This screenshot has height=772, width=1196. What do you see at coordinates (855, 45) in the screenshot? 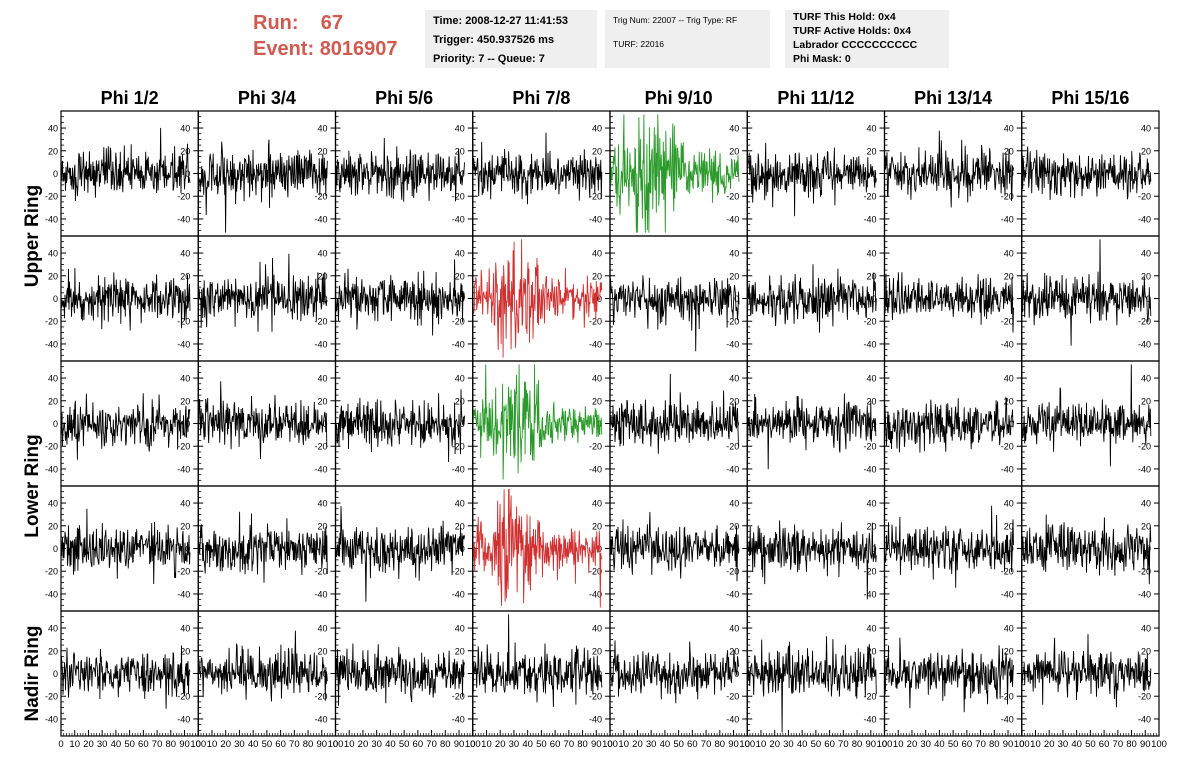
I see `labrador-text: Labrador CCCCCCCCCC` at bounding box center [855, 45].